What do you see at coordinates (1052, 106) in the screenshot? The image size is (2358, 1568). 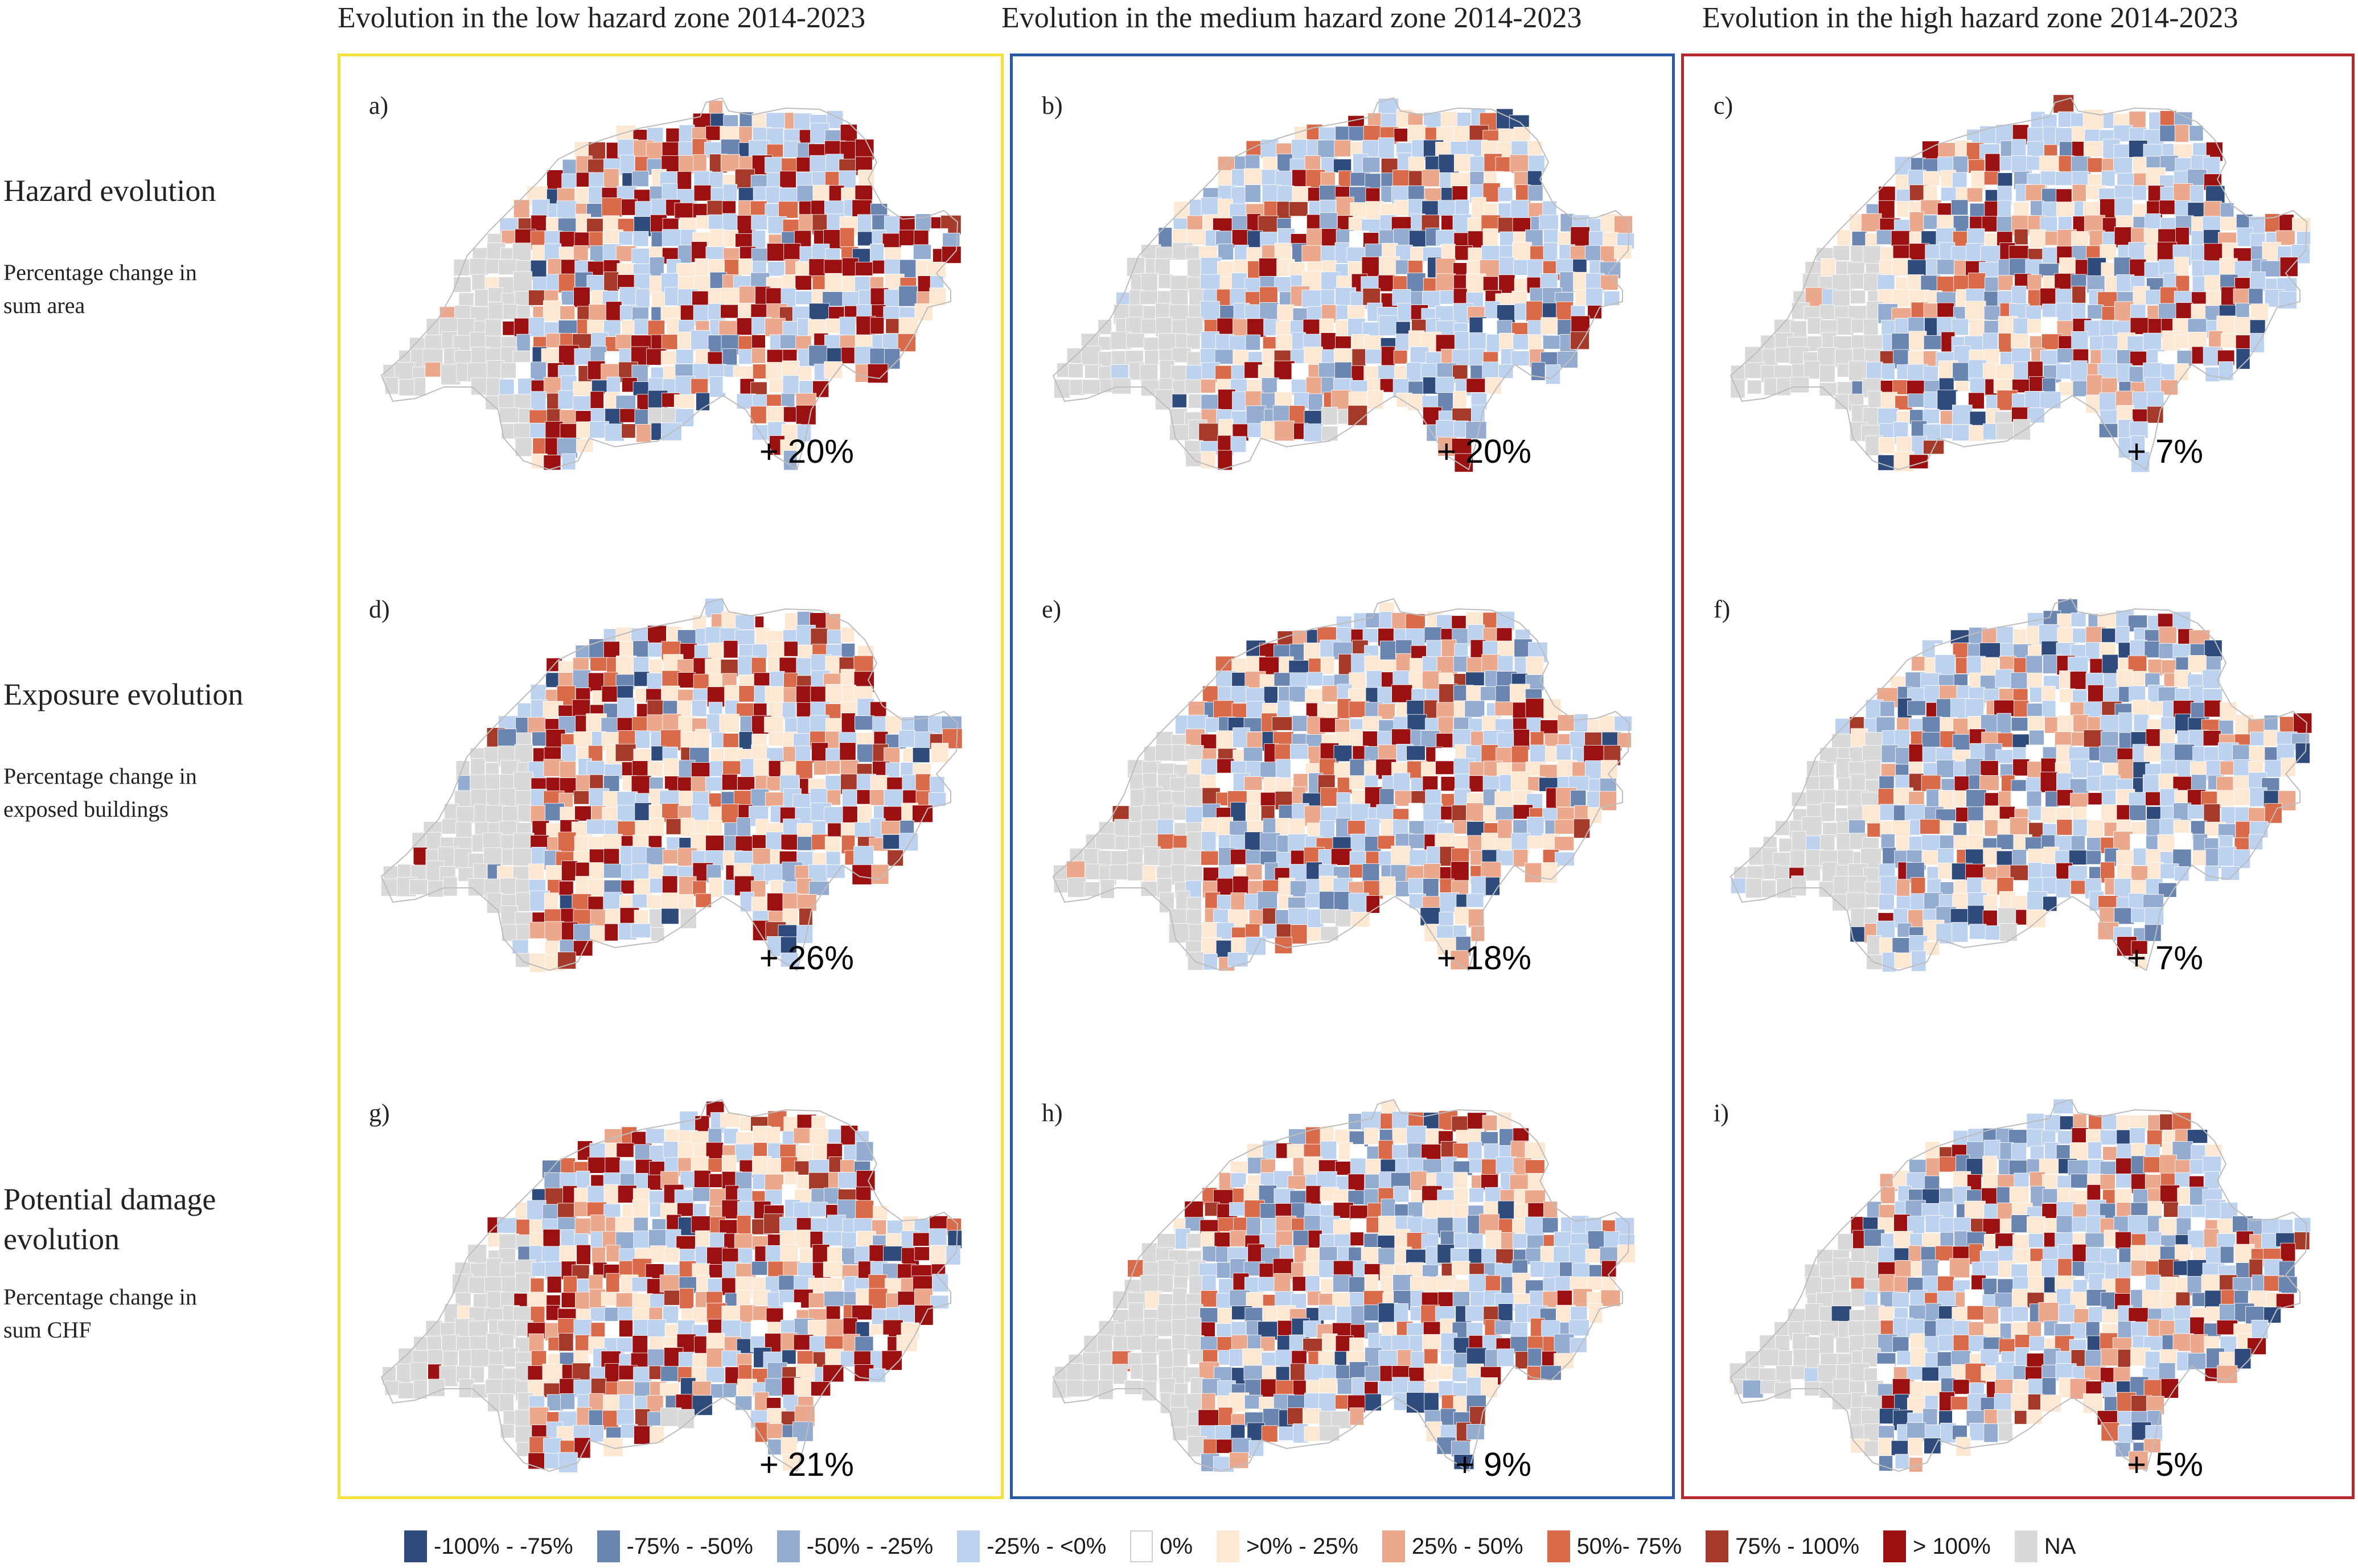 I see `panel-letter: b)` at bounding box center [1052, 106].